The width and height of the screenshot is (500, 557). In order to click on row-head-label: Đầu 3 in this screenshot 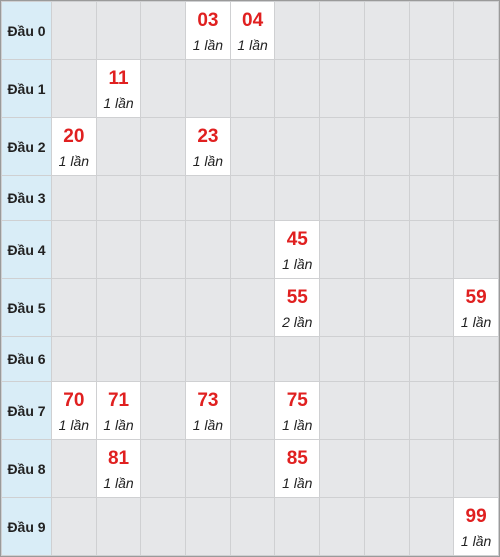, I will do `click(26, 198)`.